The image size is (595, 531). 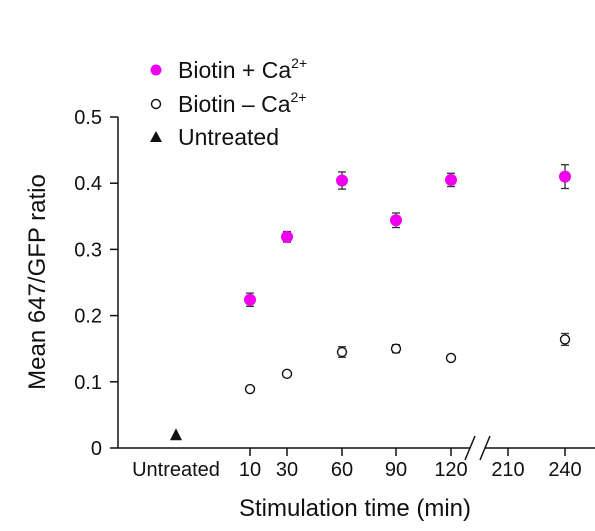 I want to click on x-tick-label: Untreated, so click(x=176, y=470).